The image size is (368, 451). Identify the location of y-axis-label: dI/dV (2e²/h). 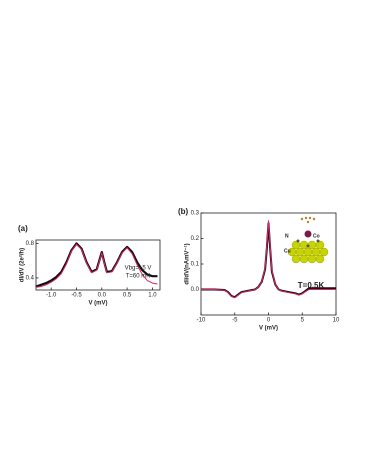
(22, 265).